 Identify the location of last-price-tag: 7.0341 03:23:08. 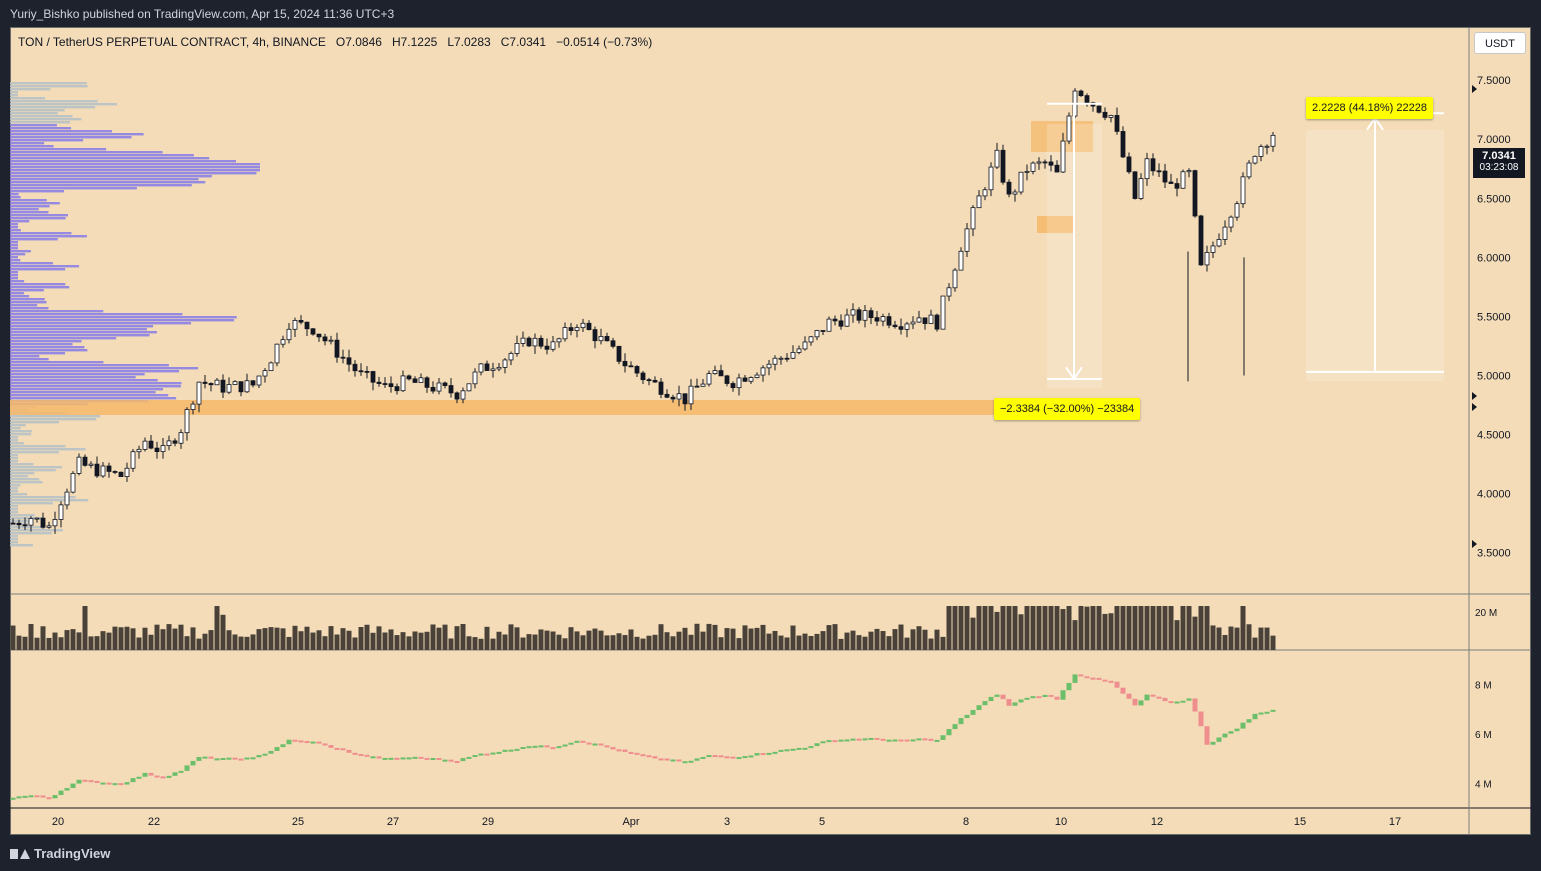
(1499, 163).